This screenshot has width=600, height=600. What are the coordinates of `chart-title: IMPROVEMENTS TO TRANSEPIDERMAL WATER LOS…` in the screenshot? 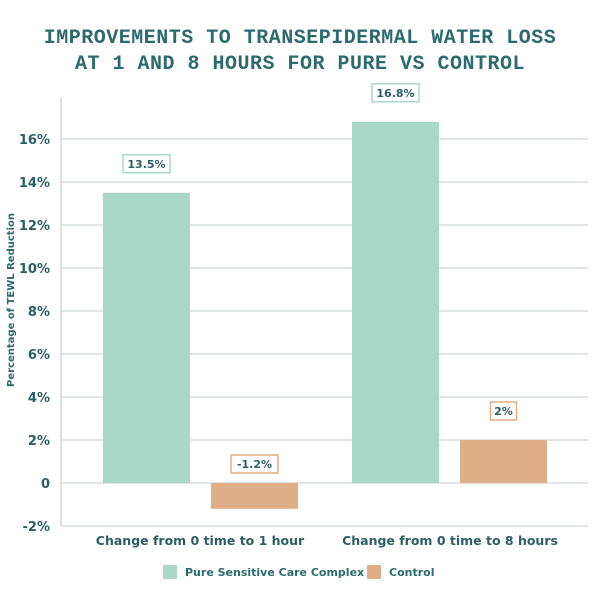 It's located at (300, 52).